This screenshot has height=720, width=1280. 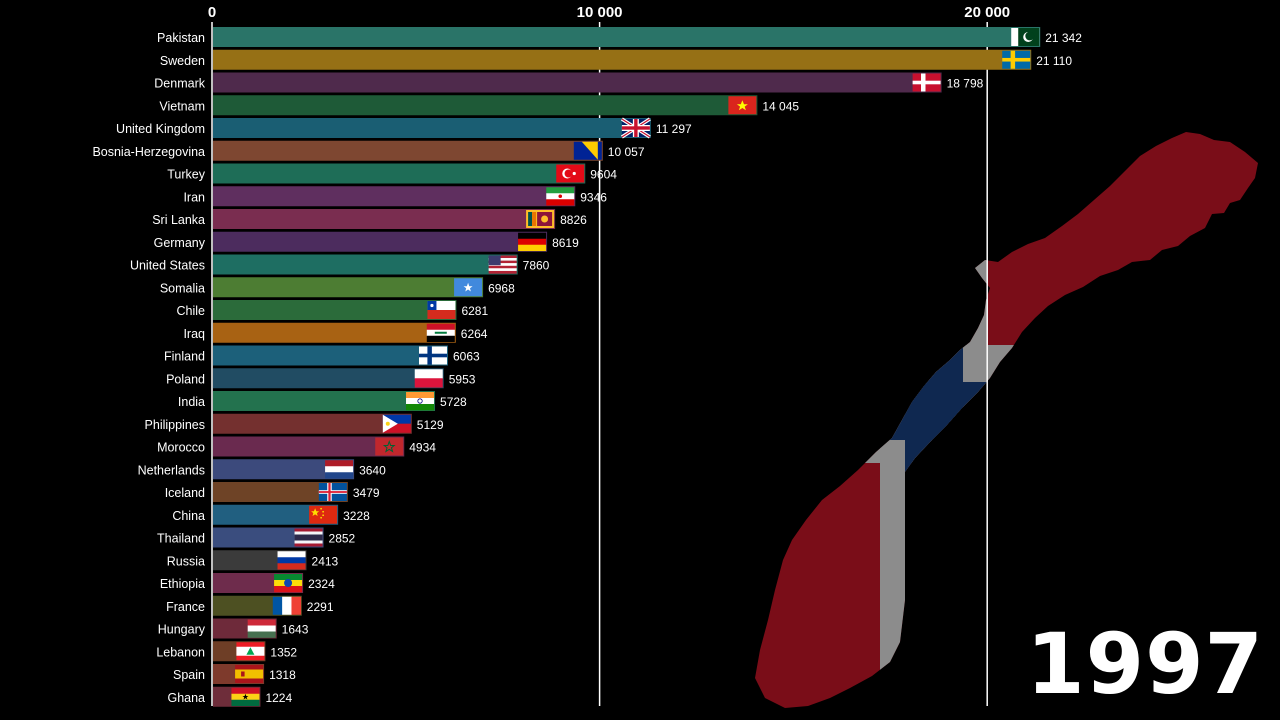 I want to click on united-kingdom-flag, so click(x=635, y=128).